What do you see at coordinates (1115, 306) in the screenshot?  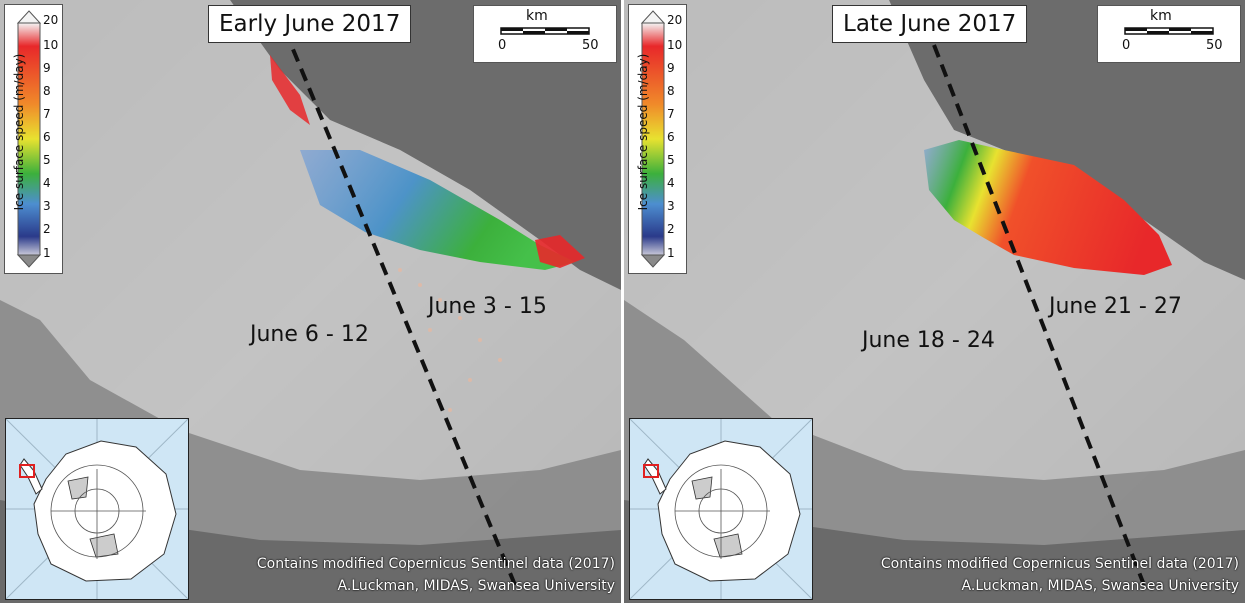 I see `date-label-right-swath: June 21 - 27` at bounding box center [1115, 306].